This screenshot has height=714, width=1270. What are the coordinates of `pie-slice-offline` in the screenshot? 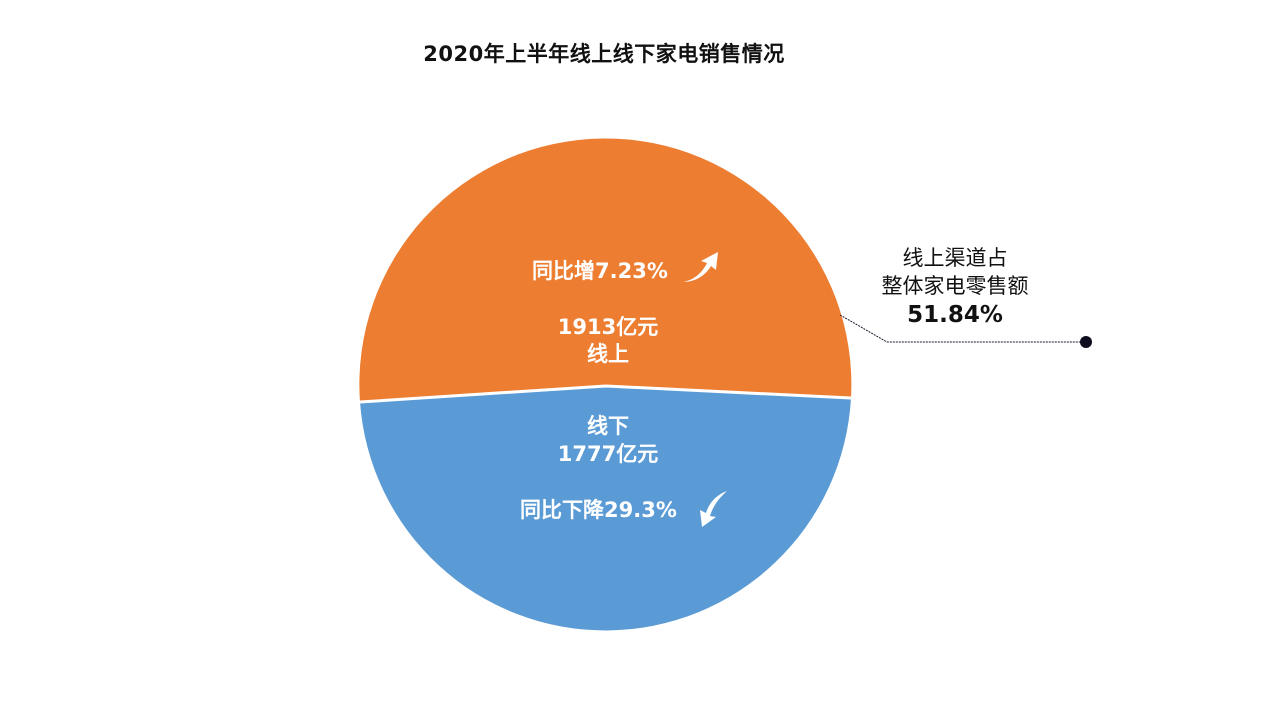 It's located at (605, 509).